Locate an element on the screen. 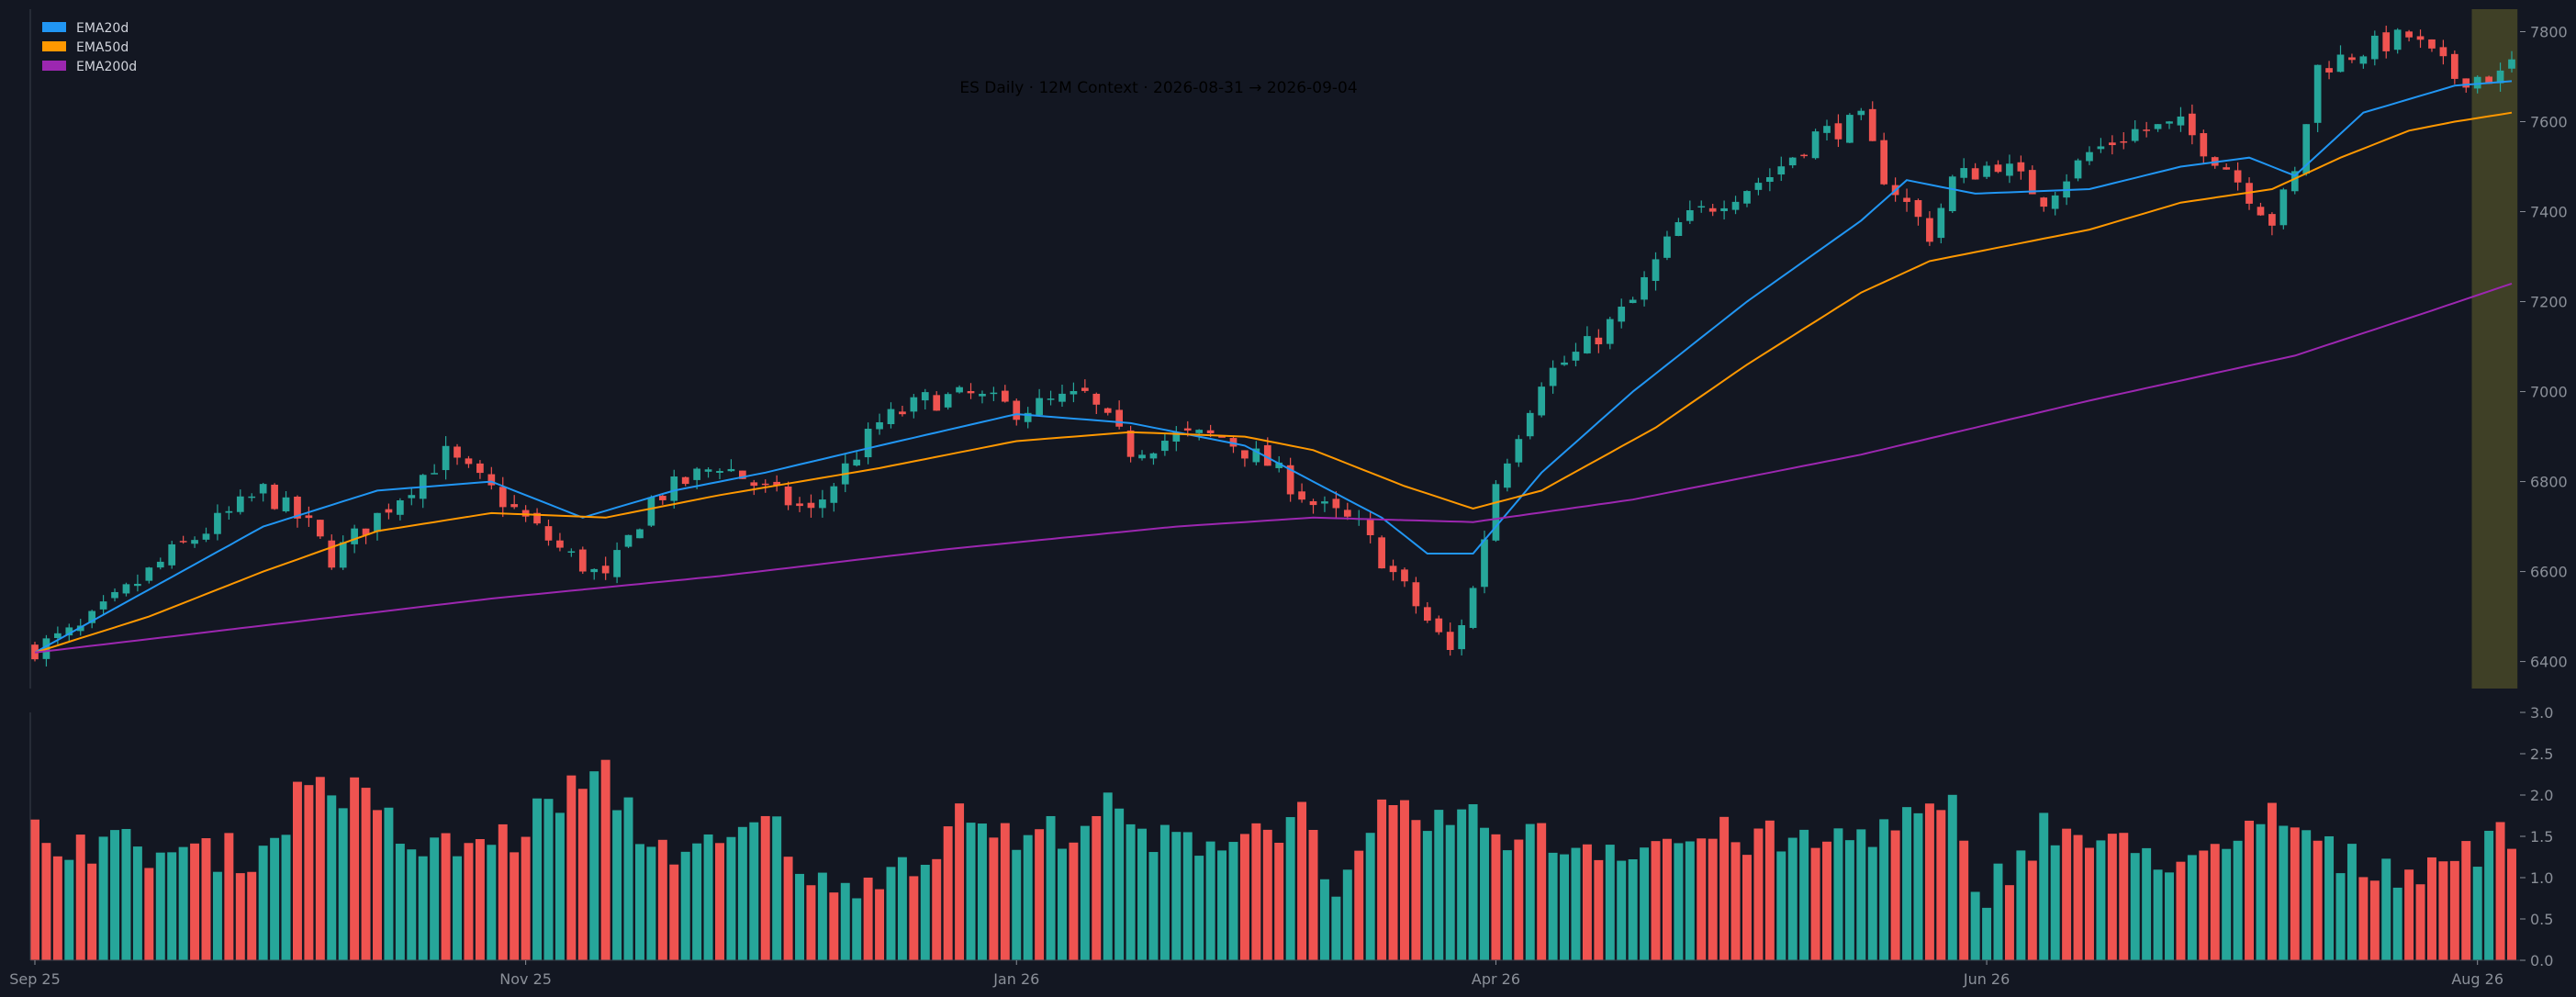 This screenshot has width=2576, height=997. x-tick-label: Jun 26 is located at coordinates (1986, 979).